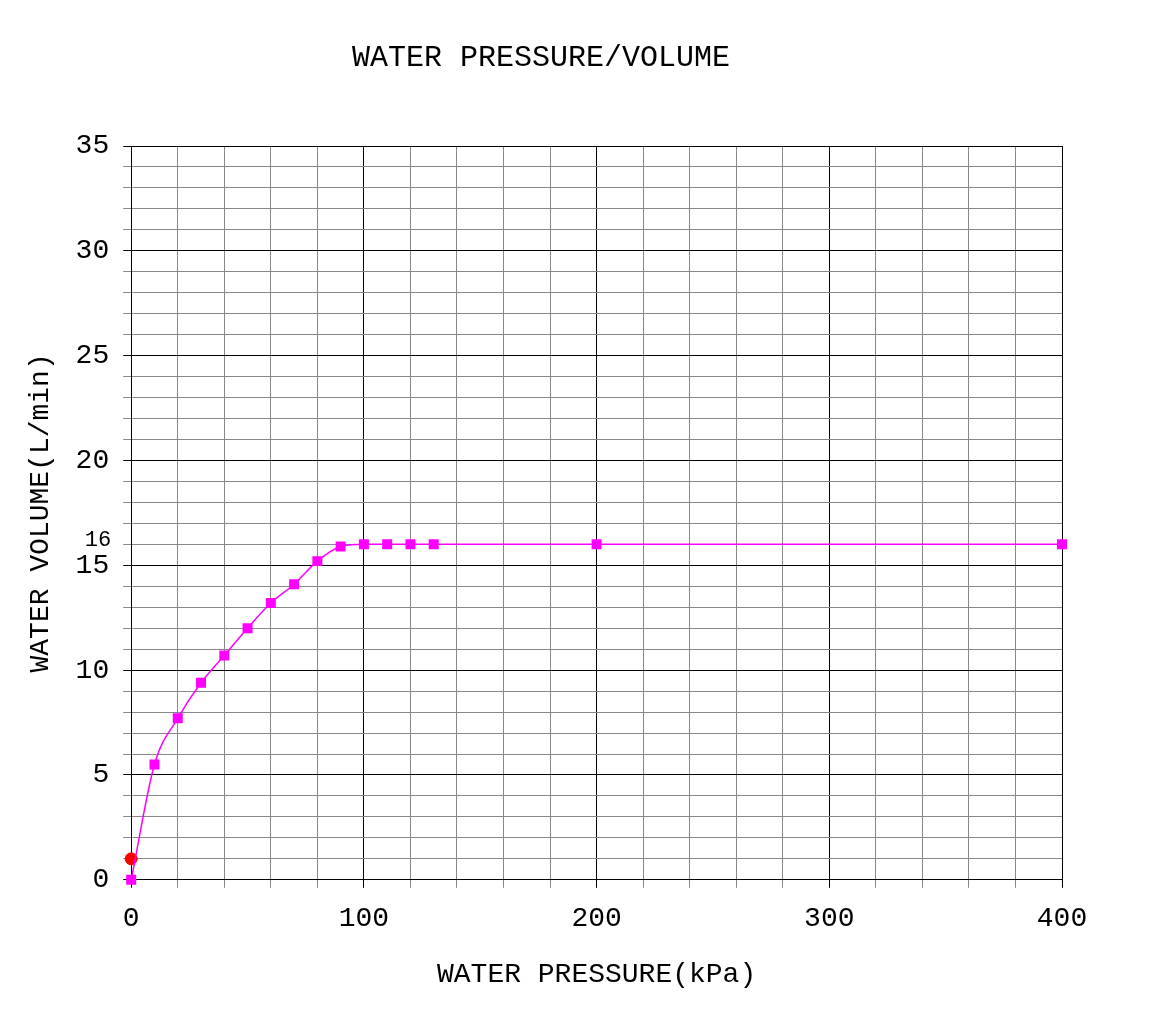 Image resolution: width=1152 pixels, height=1025 pixels. What do you see at coordinates (596, 974) in the screenshot?
I see `x-axis-title: WATER PRESSURE(kPa)` at bounding box center [596, 974].